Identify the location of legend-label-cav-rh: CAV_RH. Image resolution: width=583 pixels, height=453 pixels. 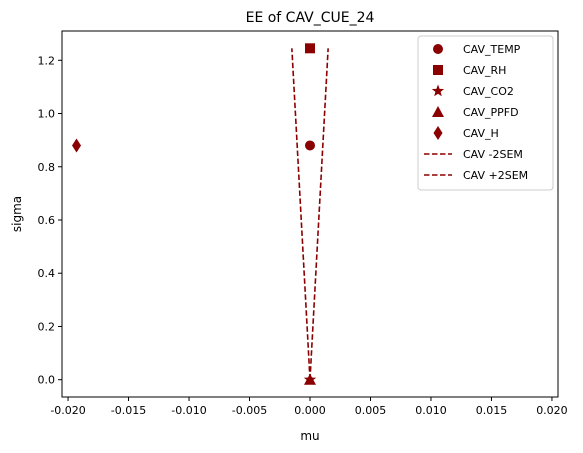
(484, 70).